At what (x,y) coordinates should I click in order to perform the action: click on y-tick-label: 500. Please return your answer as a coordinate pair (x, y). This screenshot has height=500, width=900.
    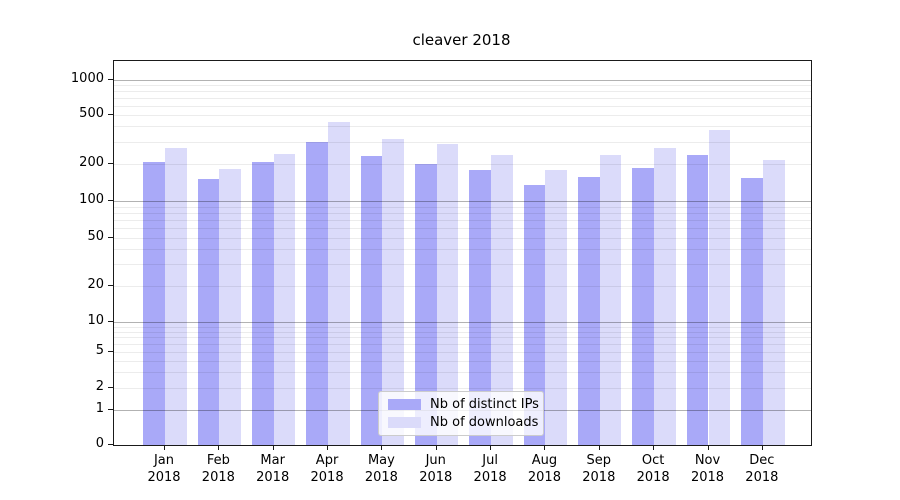
    Looking at the image, I should click on (91, 113).